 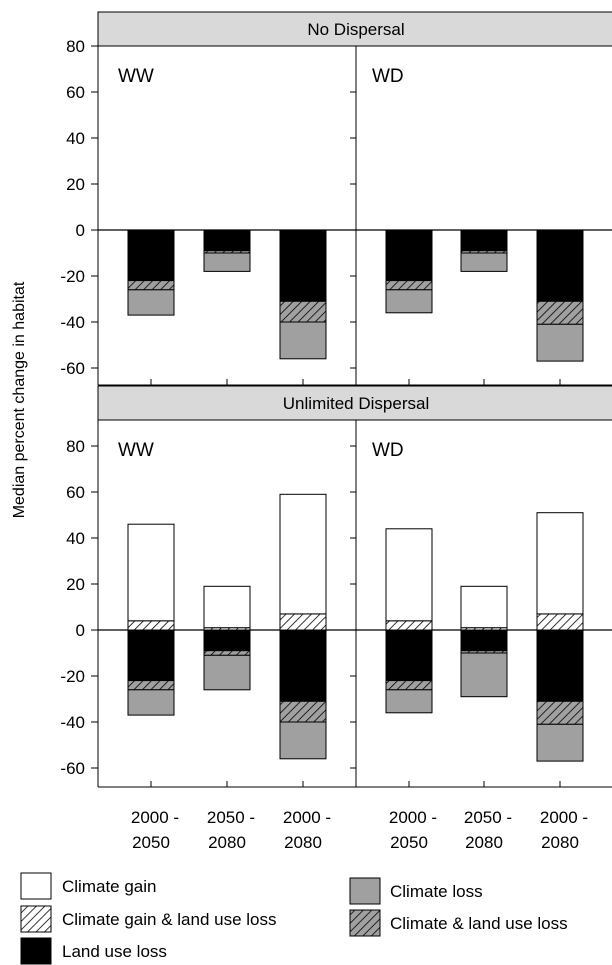 I want to click on panel-header-unlimited-dispersal, so click(x=354, y=403).